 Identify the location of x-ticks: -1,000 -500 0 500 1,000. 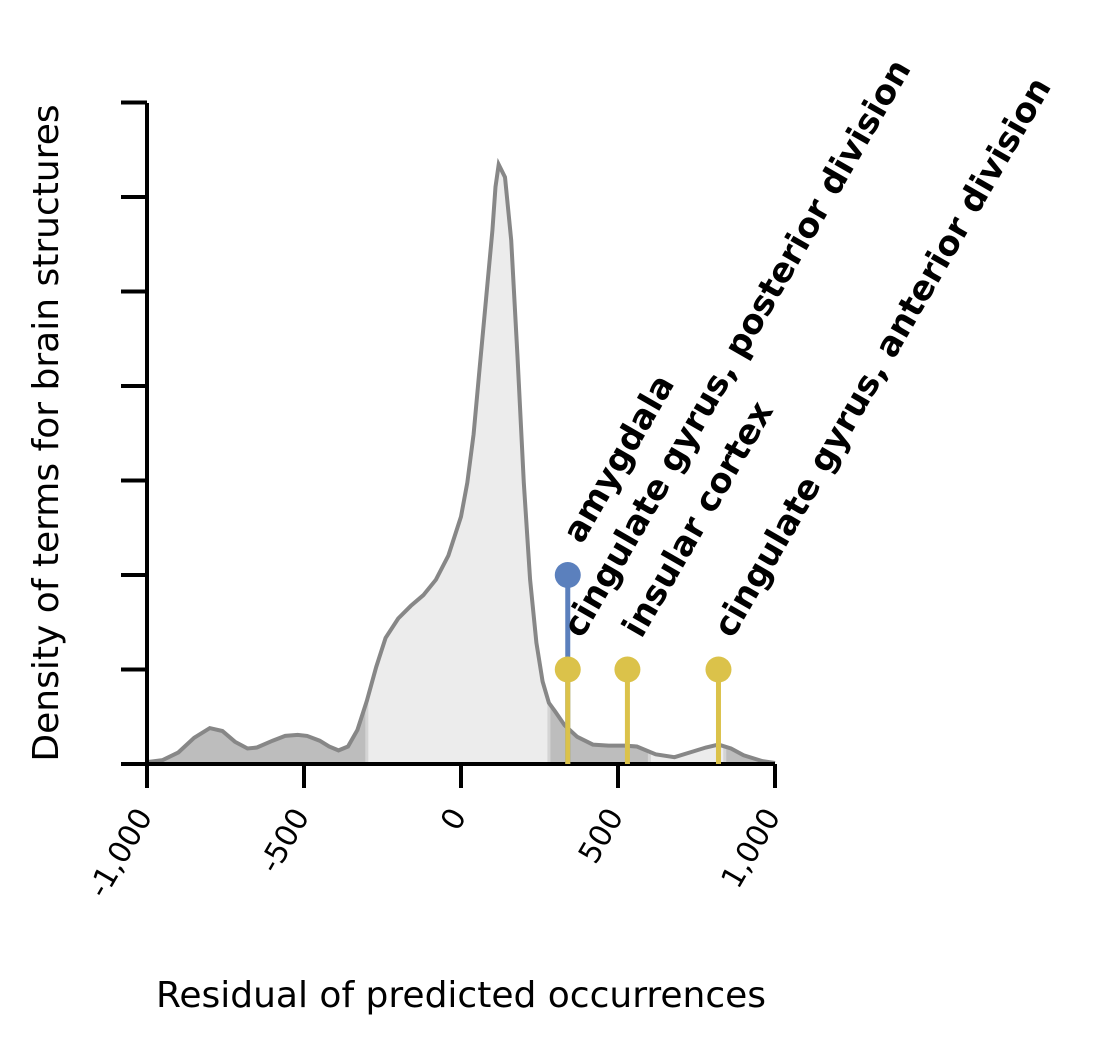
(434, 834).